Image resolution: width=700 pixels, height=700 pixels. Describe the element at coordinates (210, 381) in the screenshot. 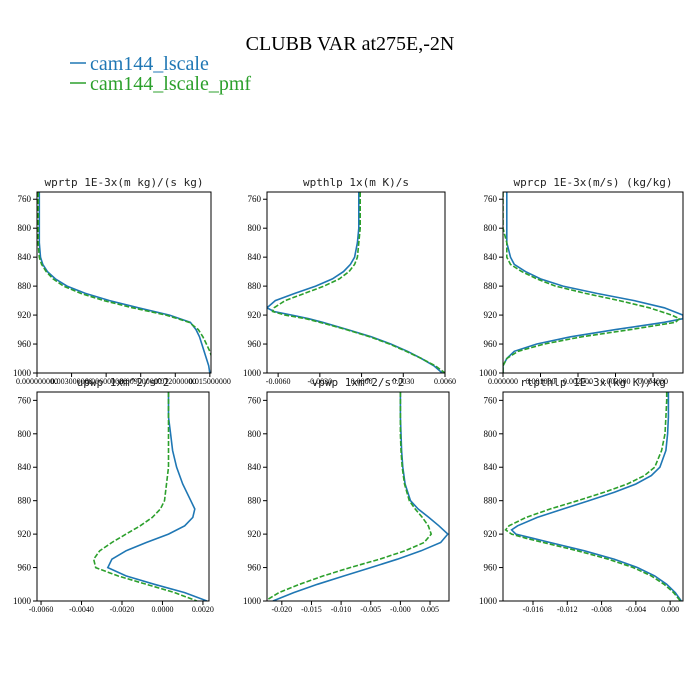

I see `x-tick-label: 0.015000000` at that location.